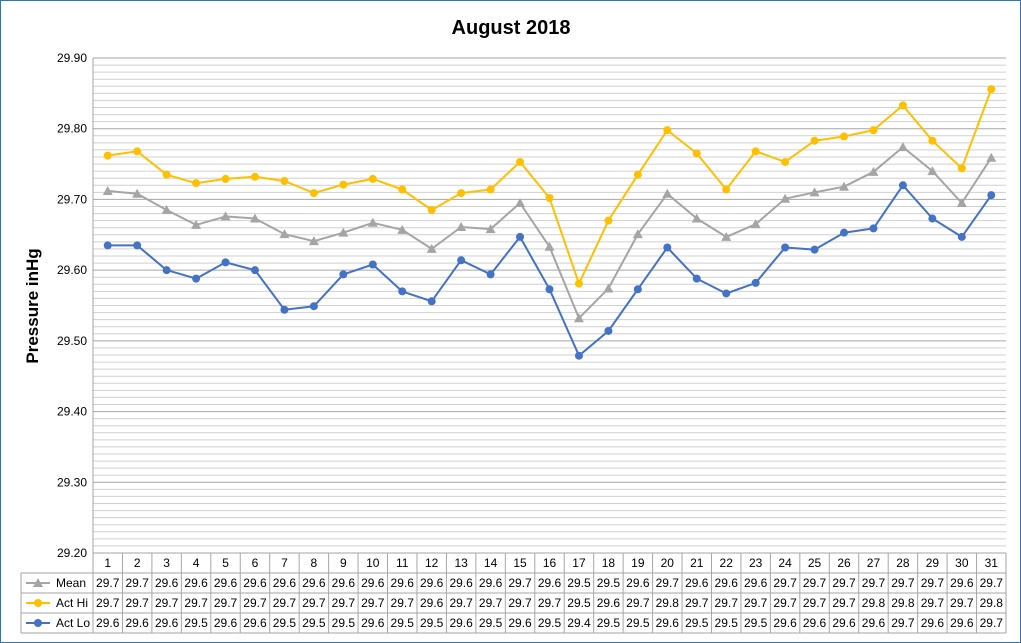 The width and height of the screenshot is (1021, 643). Describe the element at coordinates (785, 563) in the screenshot. I see `x-tick-label: 24` at that location.